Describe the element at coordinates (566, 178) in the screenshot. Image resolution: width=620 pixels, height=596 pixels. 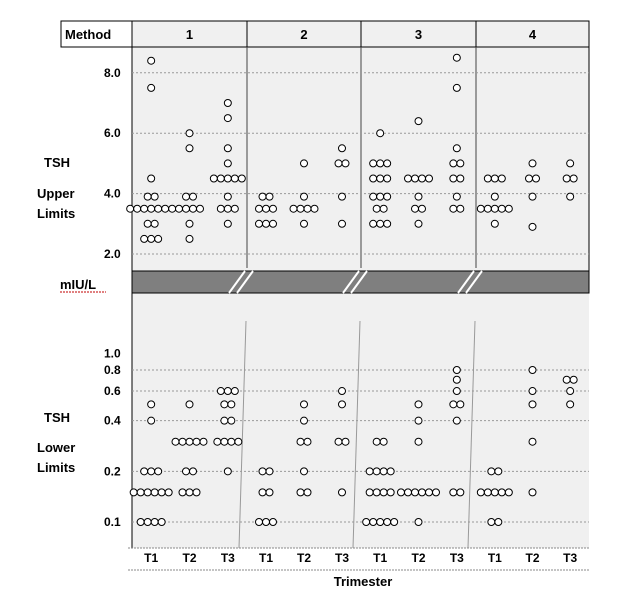
I see `upper-point-m4-T3` at that location.